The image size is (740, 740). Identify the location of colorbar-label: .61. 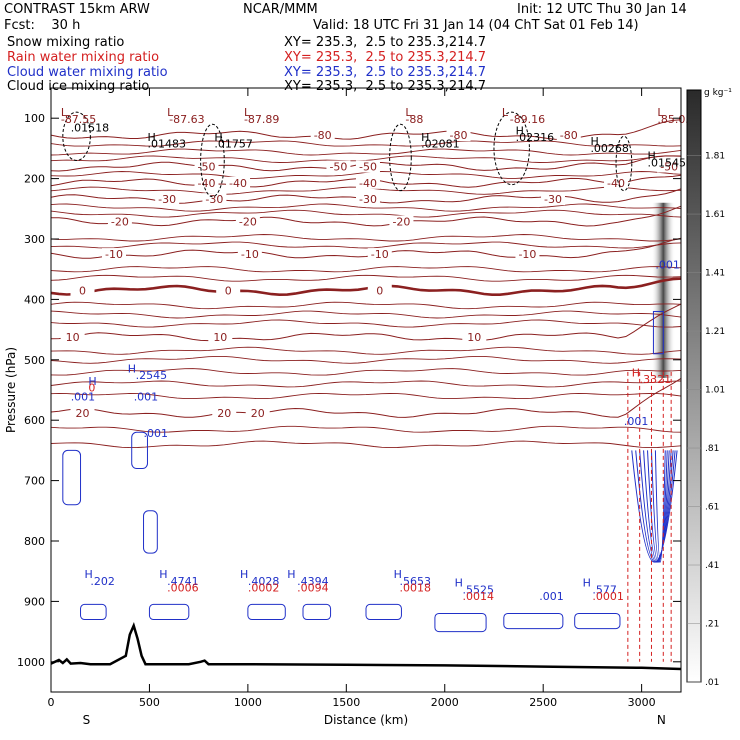
(712, 508).